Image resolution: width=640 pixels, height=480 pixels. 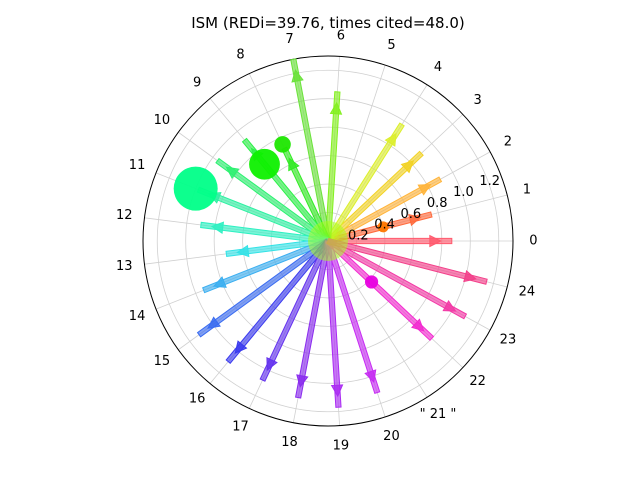 I want to click on angular-tick-label: 11, so click(x=137, y=165).